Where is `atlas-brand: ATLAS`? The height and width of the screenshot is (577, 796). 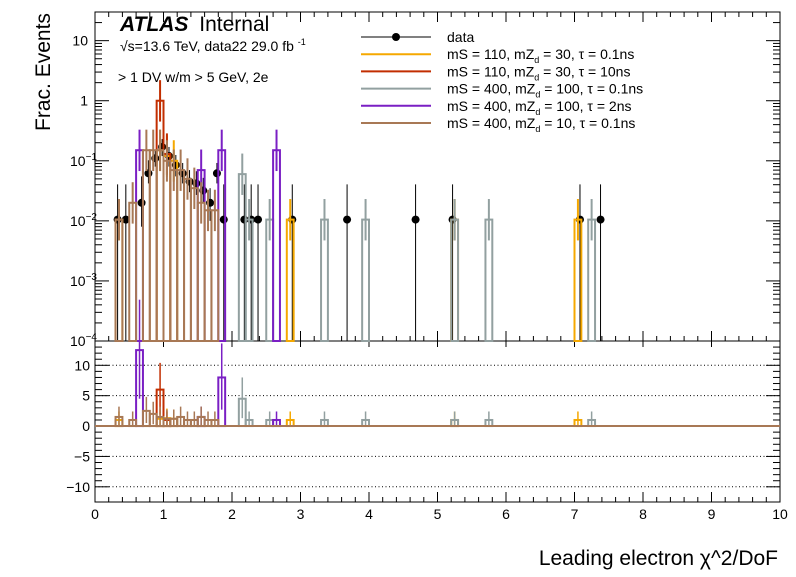 atlas-brand: ATLAS is located at coordinates (153, 24).